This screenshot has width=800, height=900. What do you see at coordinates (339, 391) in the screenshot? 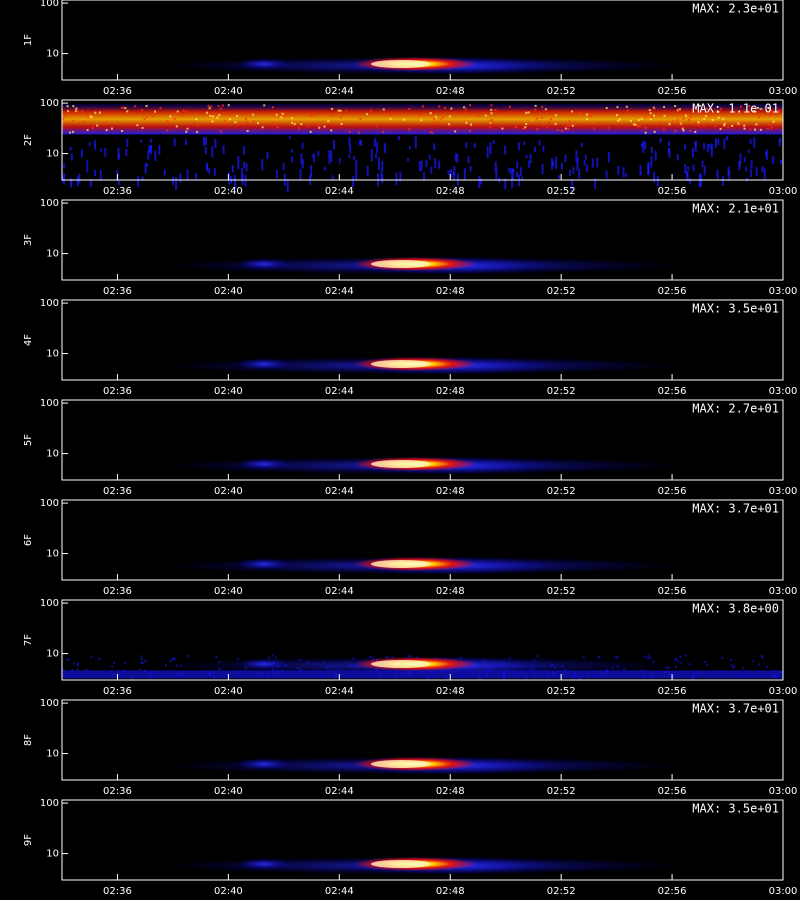
I see `x-tick-label: 02:44` at bounding box center [339, 391].